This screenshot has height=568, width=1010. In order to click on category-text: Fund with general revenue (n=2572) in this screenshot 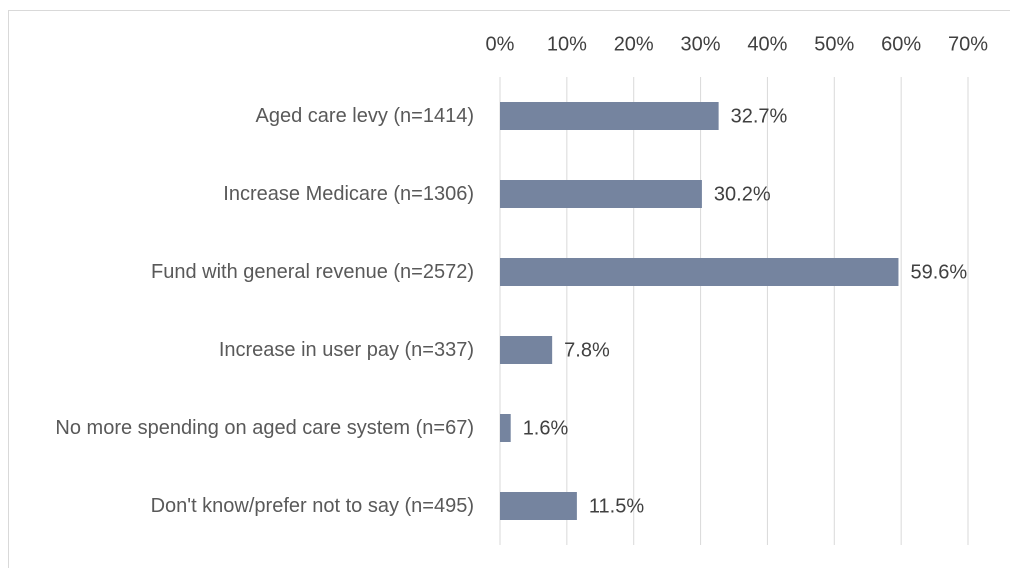, I will do `click(312, 272)`.